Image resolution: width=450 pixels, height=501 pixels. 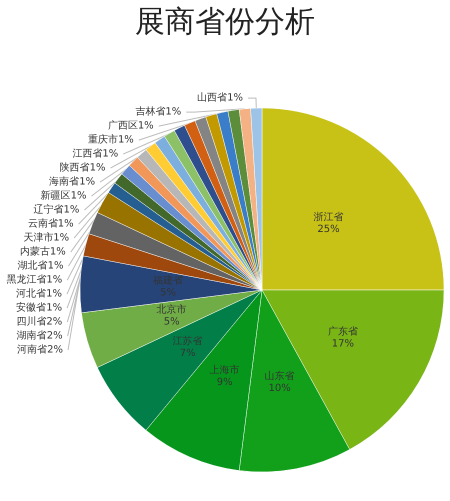 I want to click on slice-label: 内蒙古1%, so click(x=43, y=252).